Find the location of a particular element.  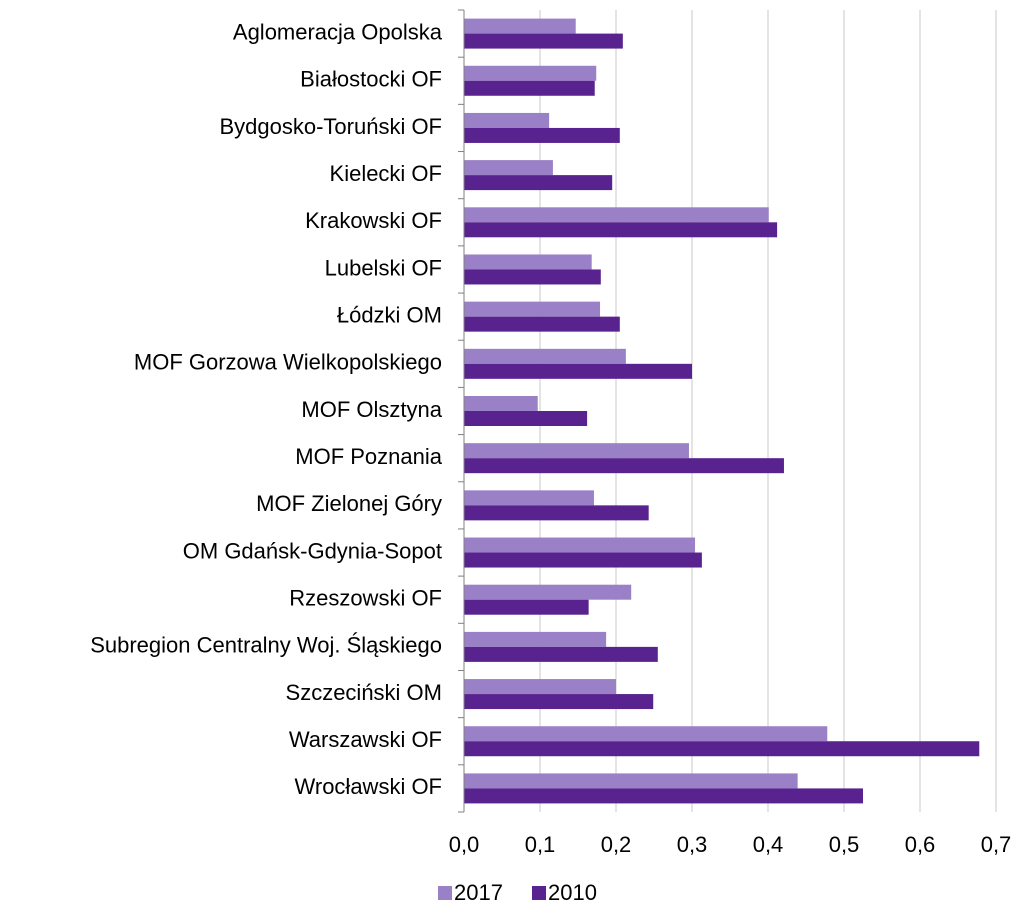

y-tick-label: Krakowski OF is located at coordinates (373, 220).